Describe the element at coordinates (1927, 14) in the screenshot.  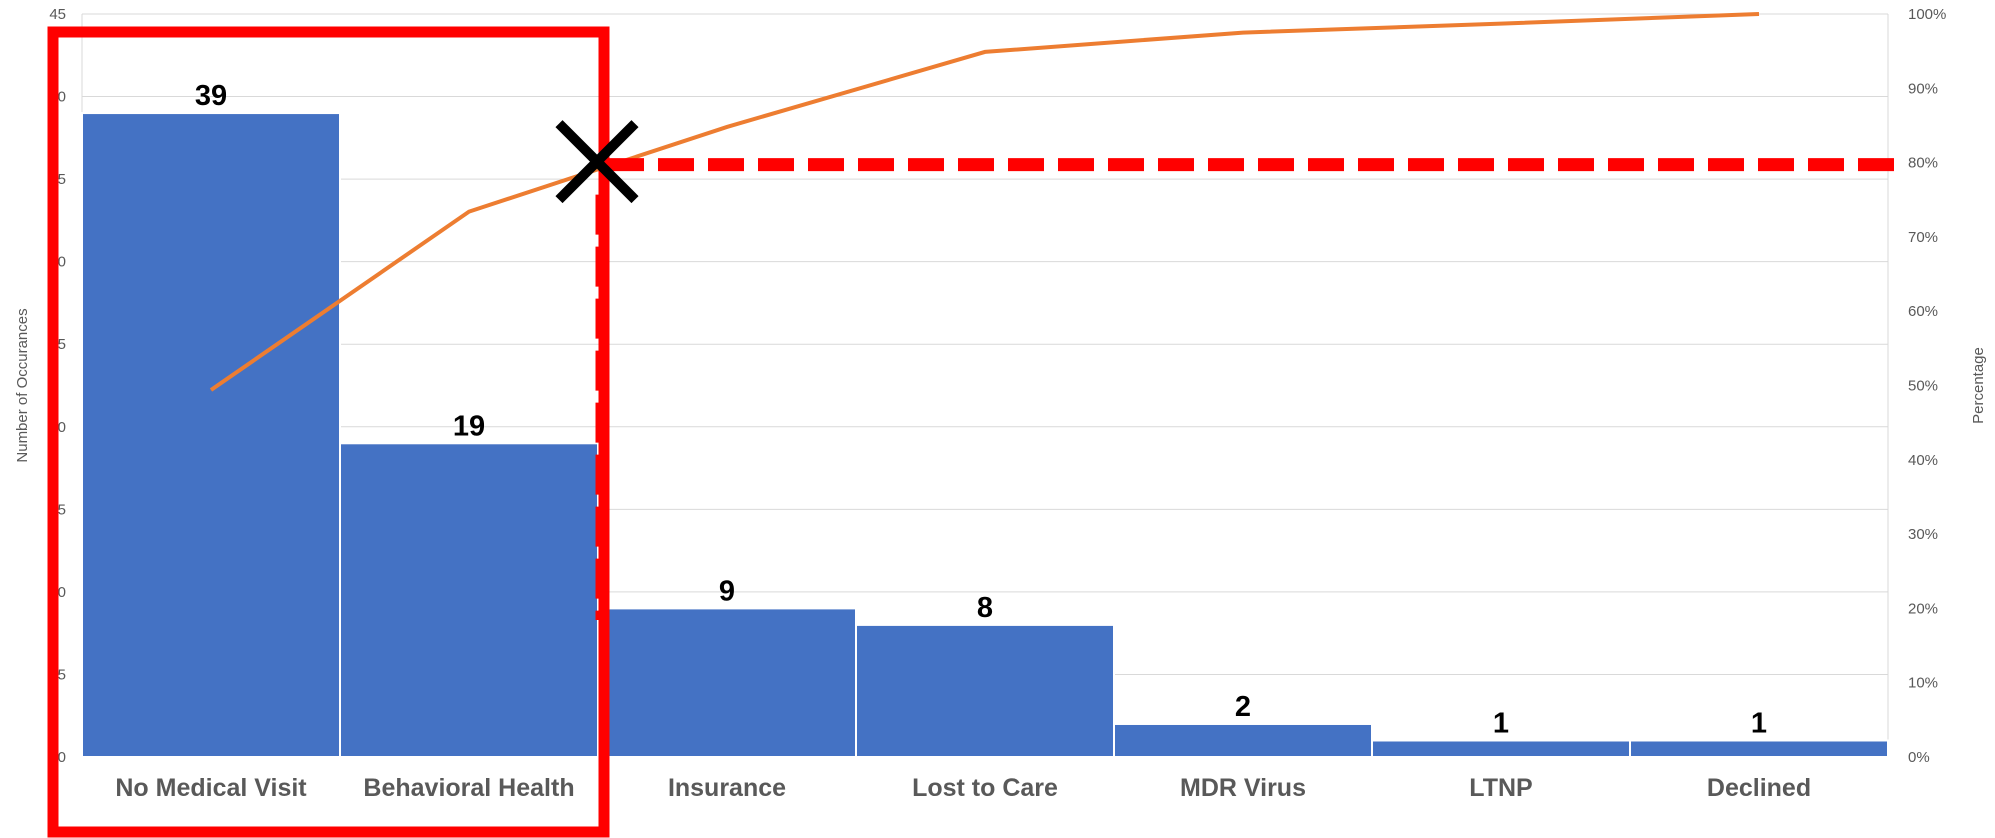
I see `y2-tick-label: 100%` at that location.